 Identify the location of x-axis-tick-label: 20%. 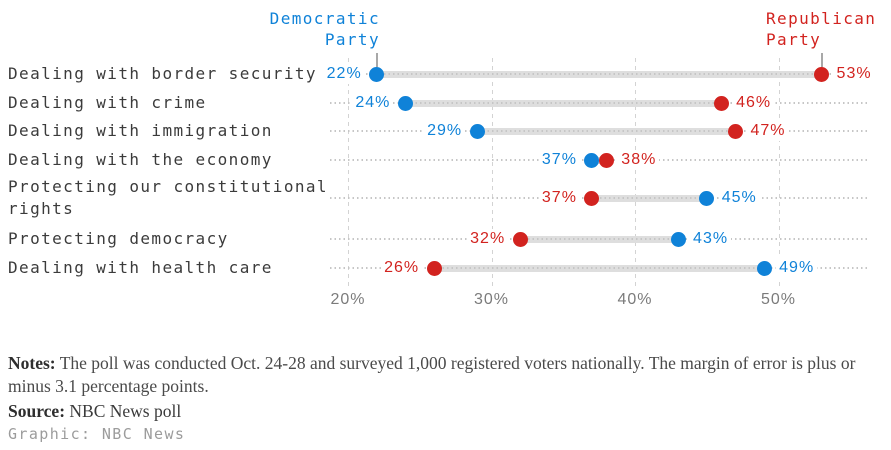
(348, 299).